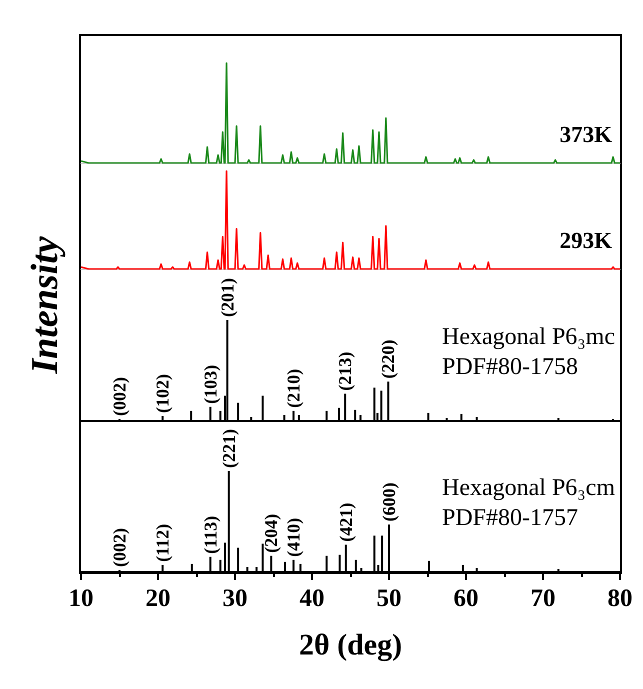 The height and width of the screenshot is (689, 643). What do you see at coordinates (620, 598) in the screenshot?
I see `x-tick-label: 80` at bounding box center [620, 598].